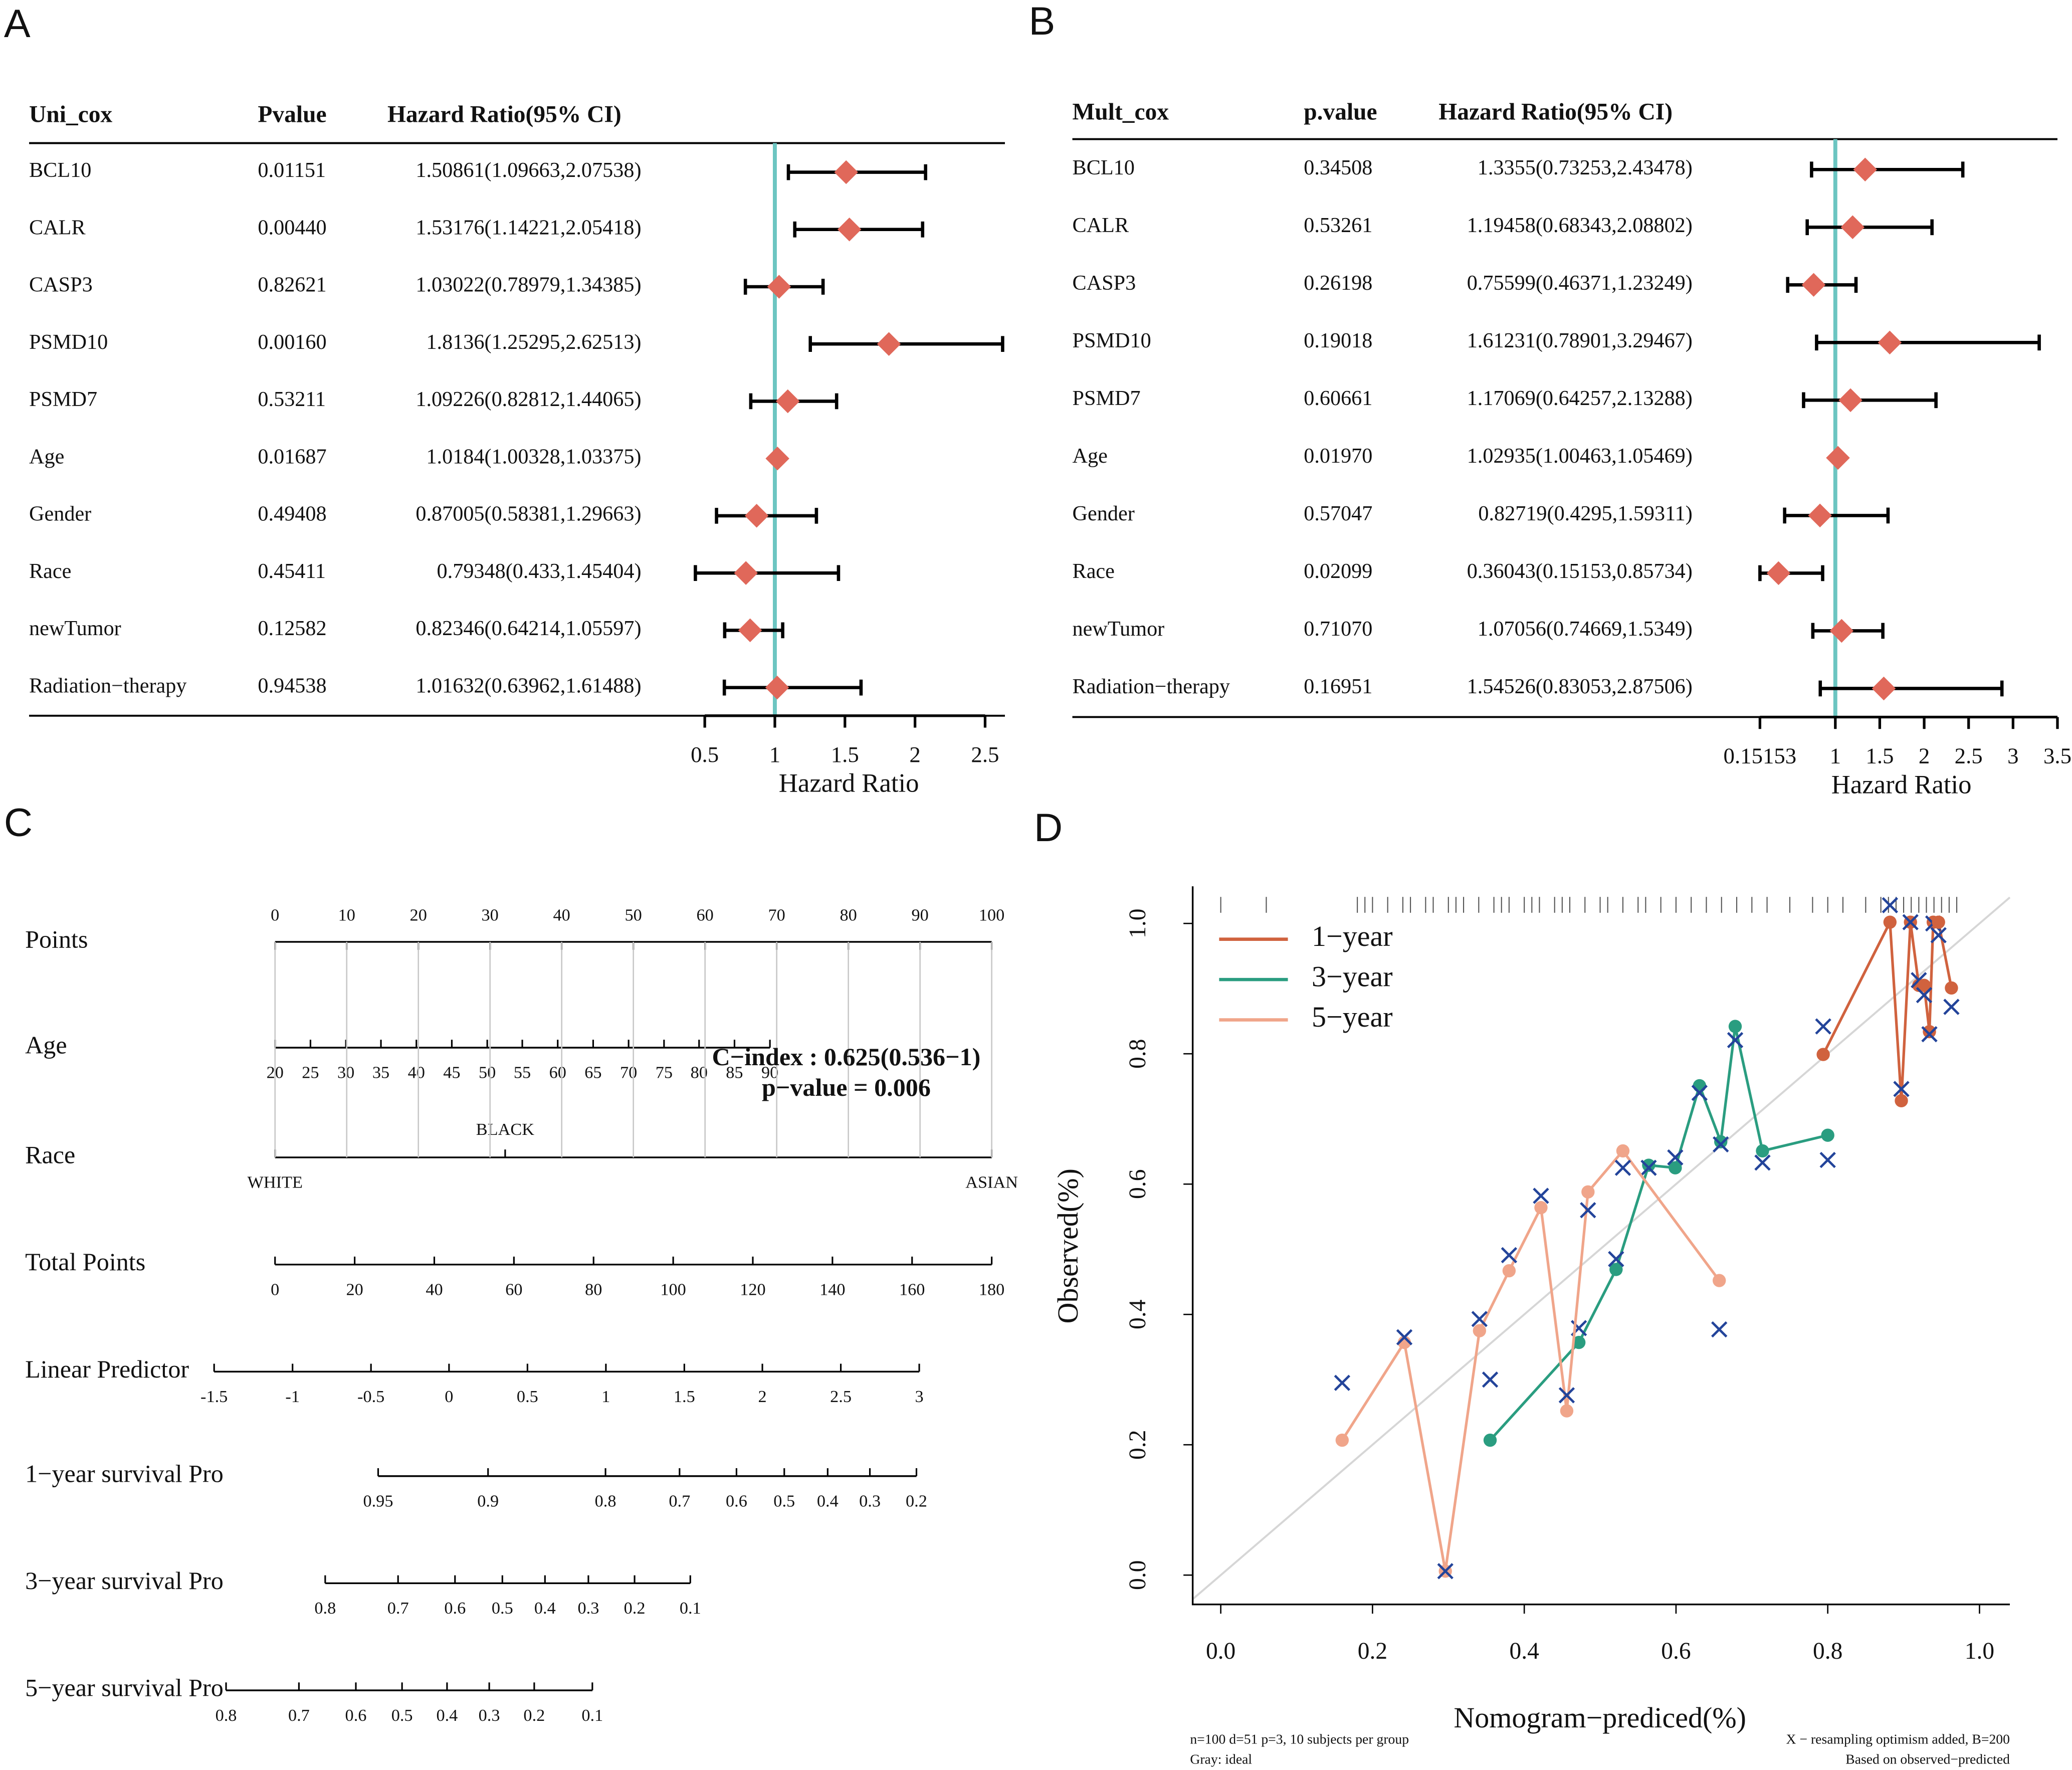 Image resolution: width=2072 pixels, height=1770 pixels. Describe the element at coordinates (1138, 1314) in the screenshot. I see `y-tick-label: 0.4` at that location.